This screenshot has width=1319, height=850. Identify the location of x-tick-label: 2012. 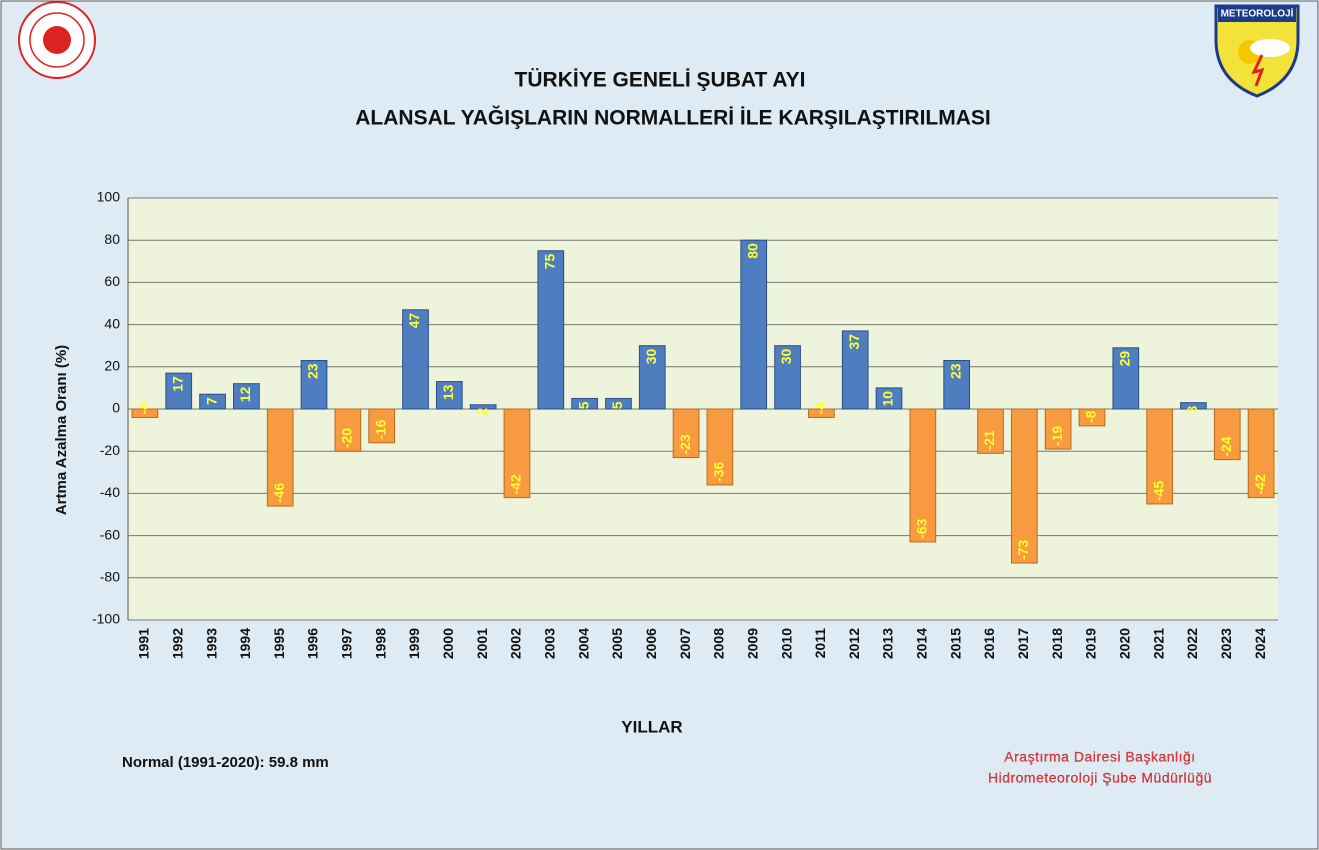
(854, 643).